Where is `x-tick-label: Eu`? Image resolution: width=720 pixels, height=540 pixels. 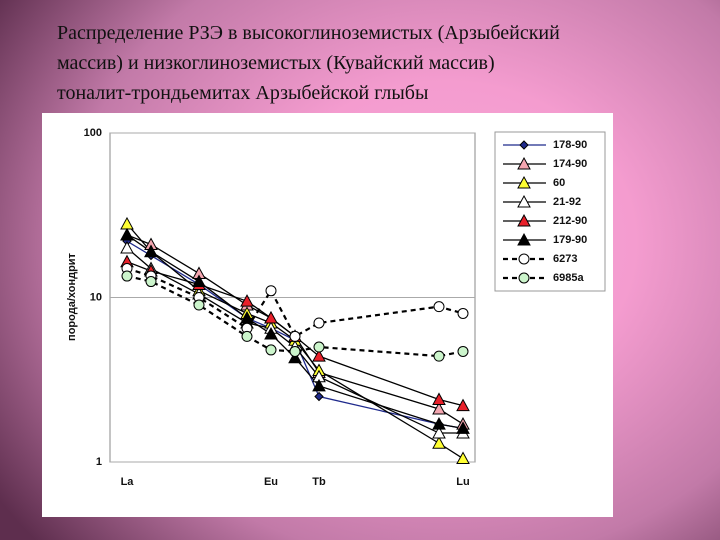
x-tick-label: Eu is located at coordinates (271, 482).